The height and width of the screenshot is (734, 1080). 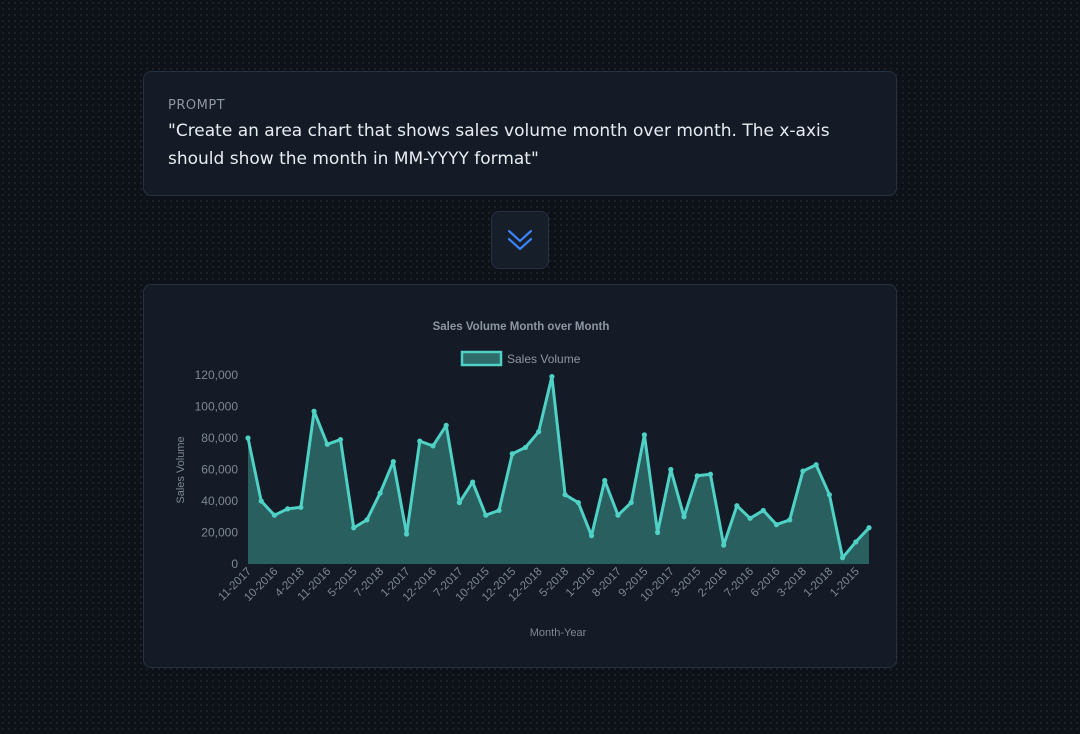 What do you see at coordinates (544, 359) in the screenshot?
I see `legend-label: Sales Volume` at bounding box center [544, 359].